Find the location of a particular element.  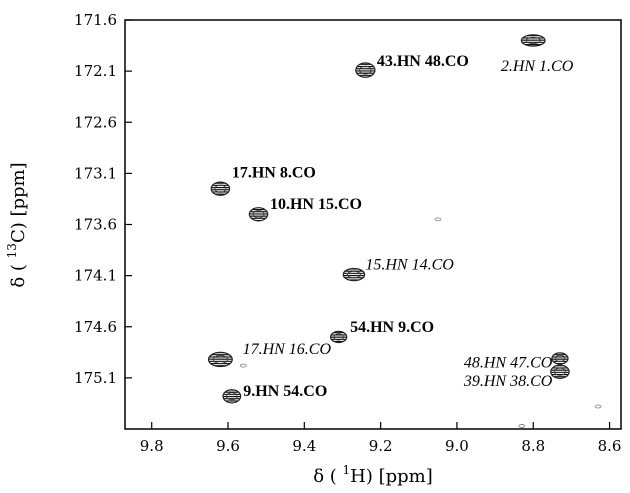

y-axis-title: δ ( 13C) [ppm] is located at coordinates (17, 224).